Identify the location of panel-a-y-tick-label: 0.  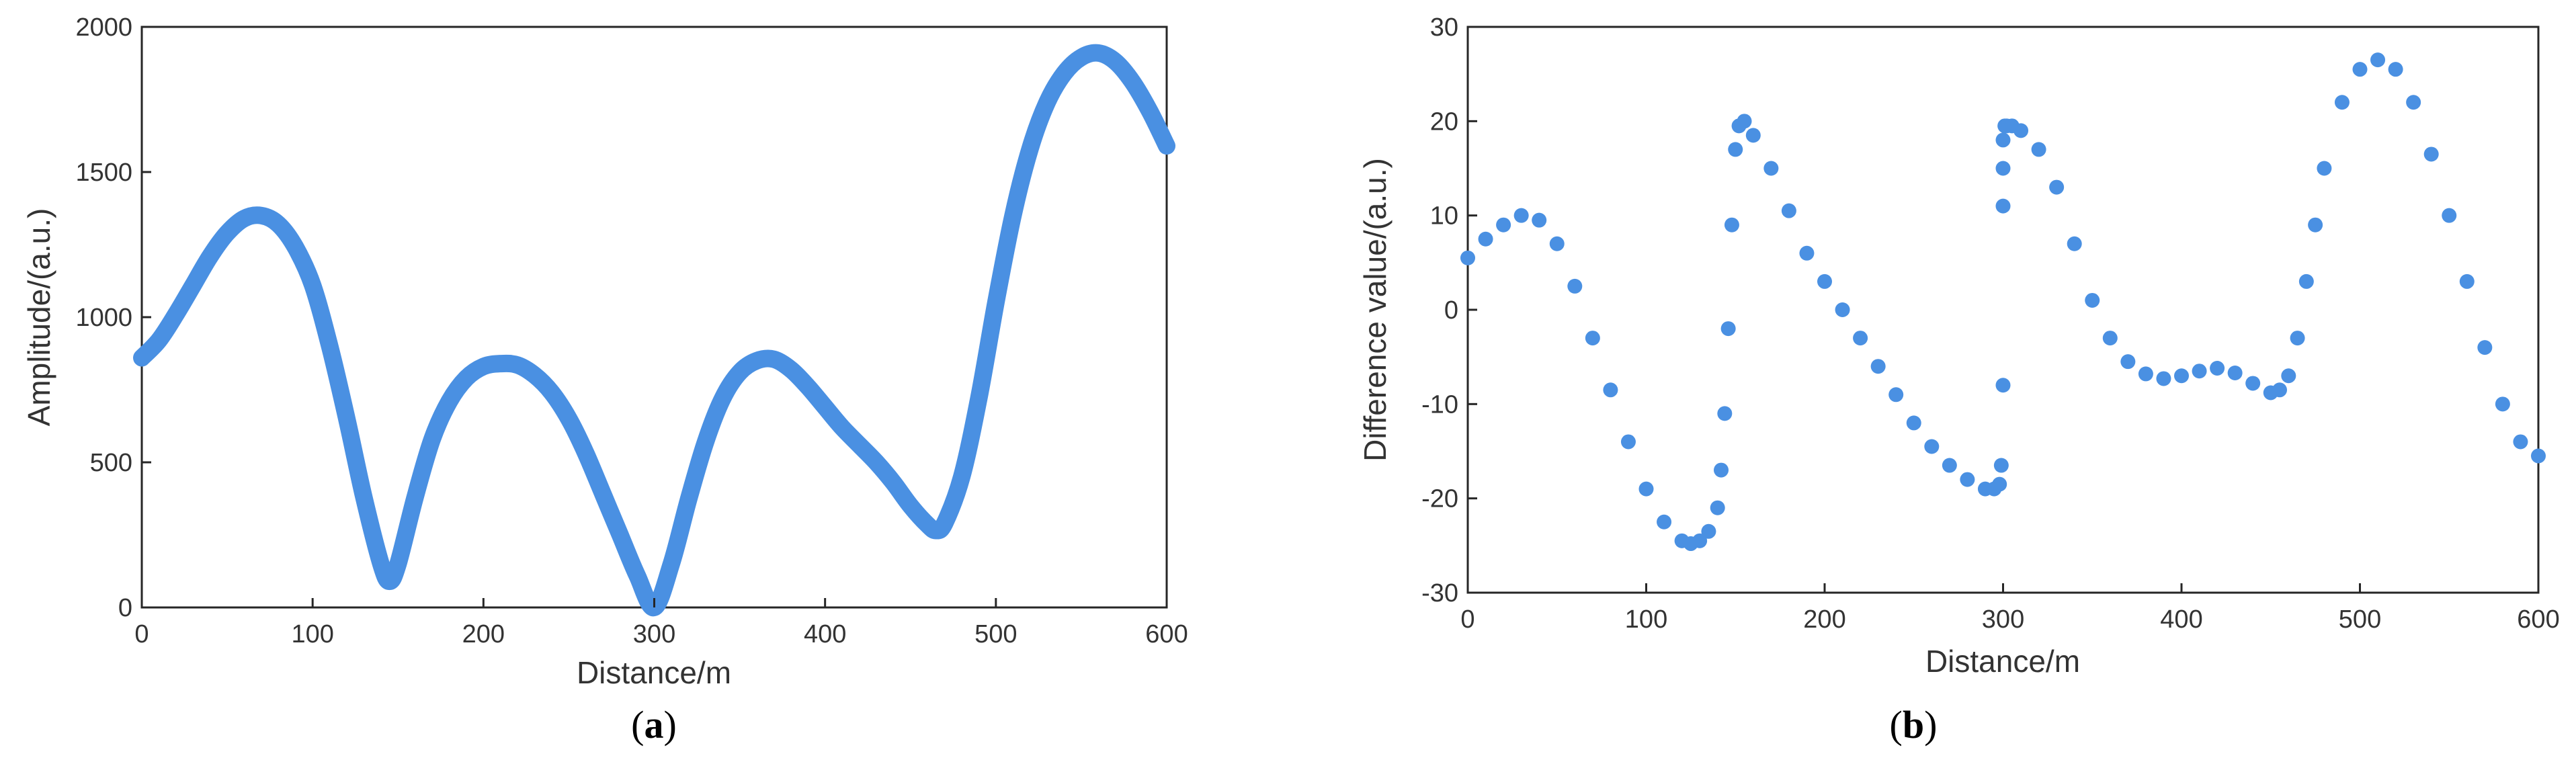
(125, 608).